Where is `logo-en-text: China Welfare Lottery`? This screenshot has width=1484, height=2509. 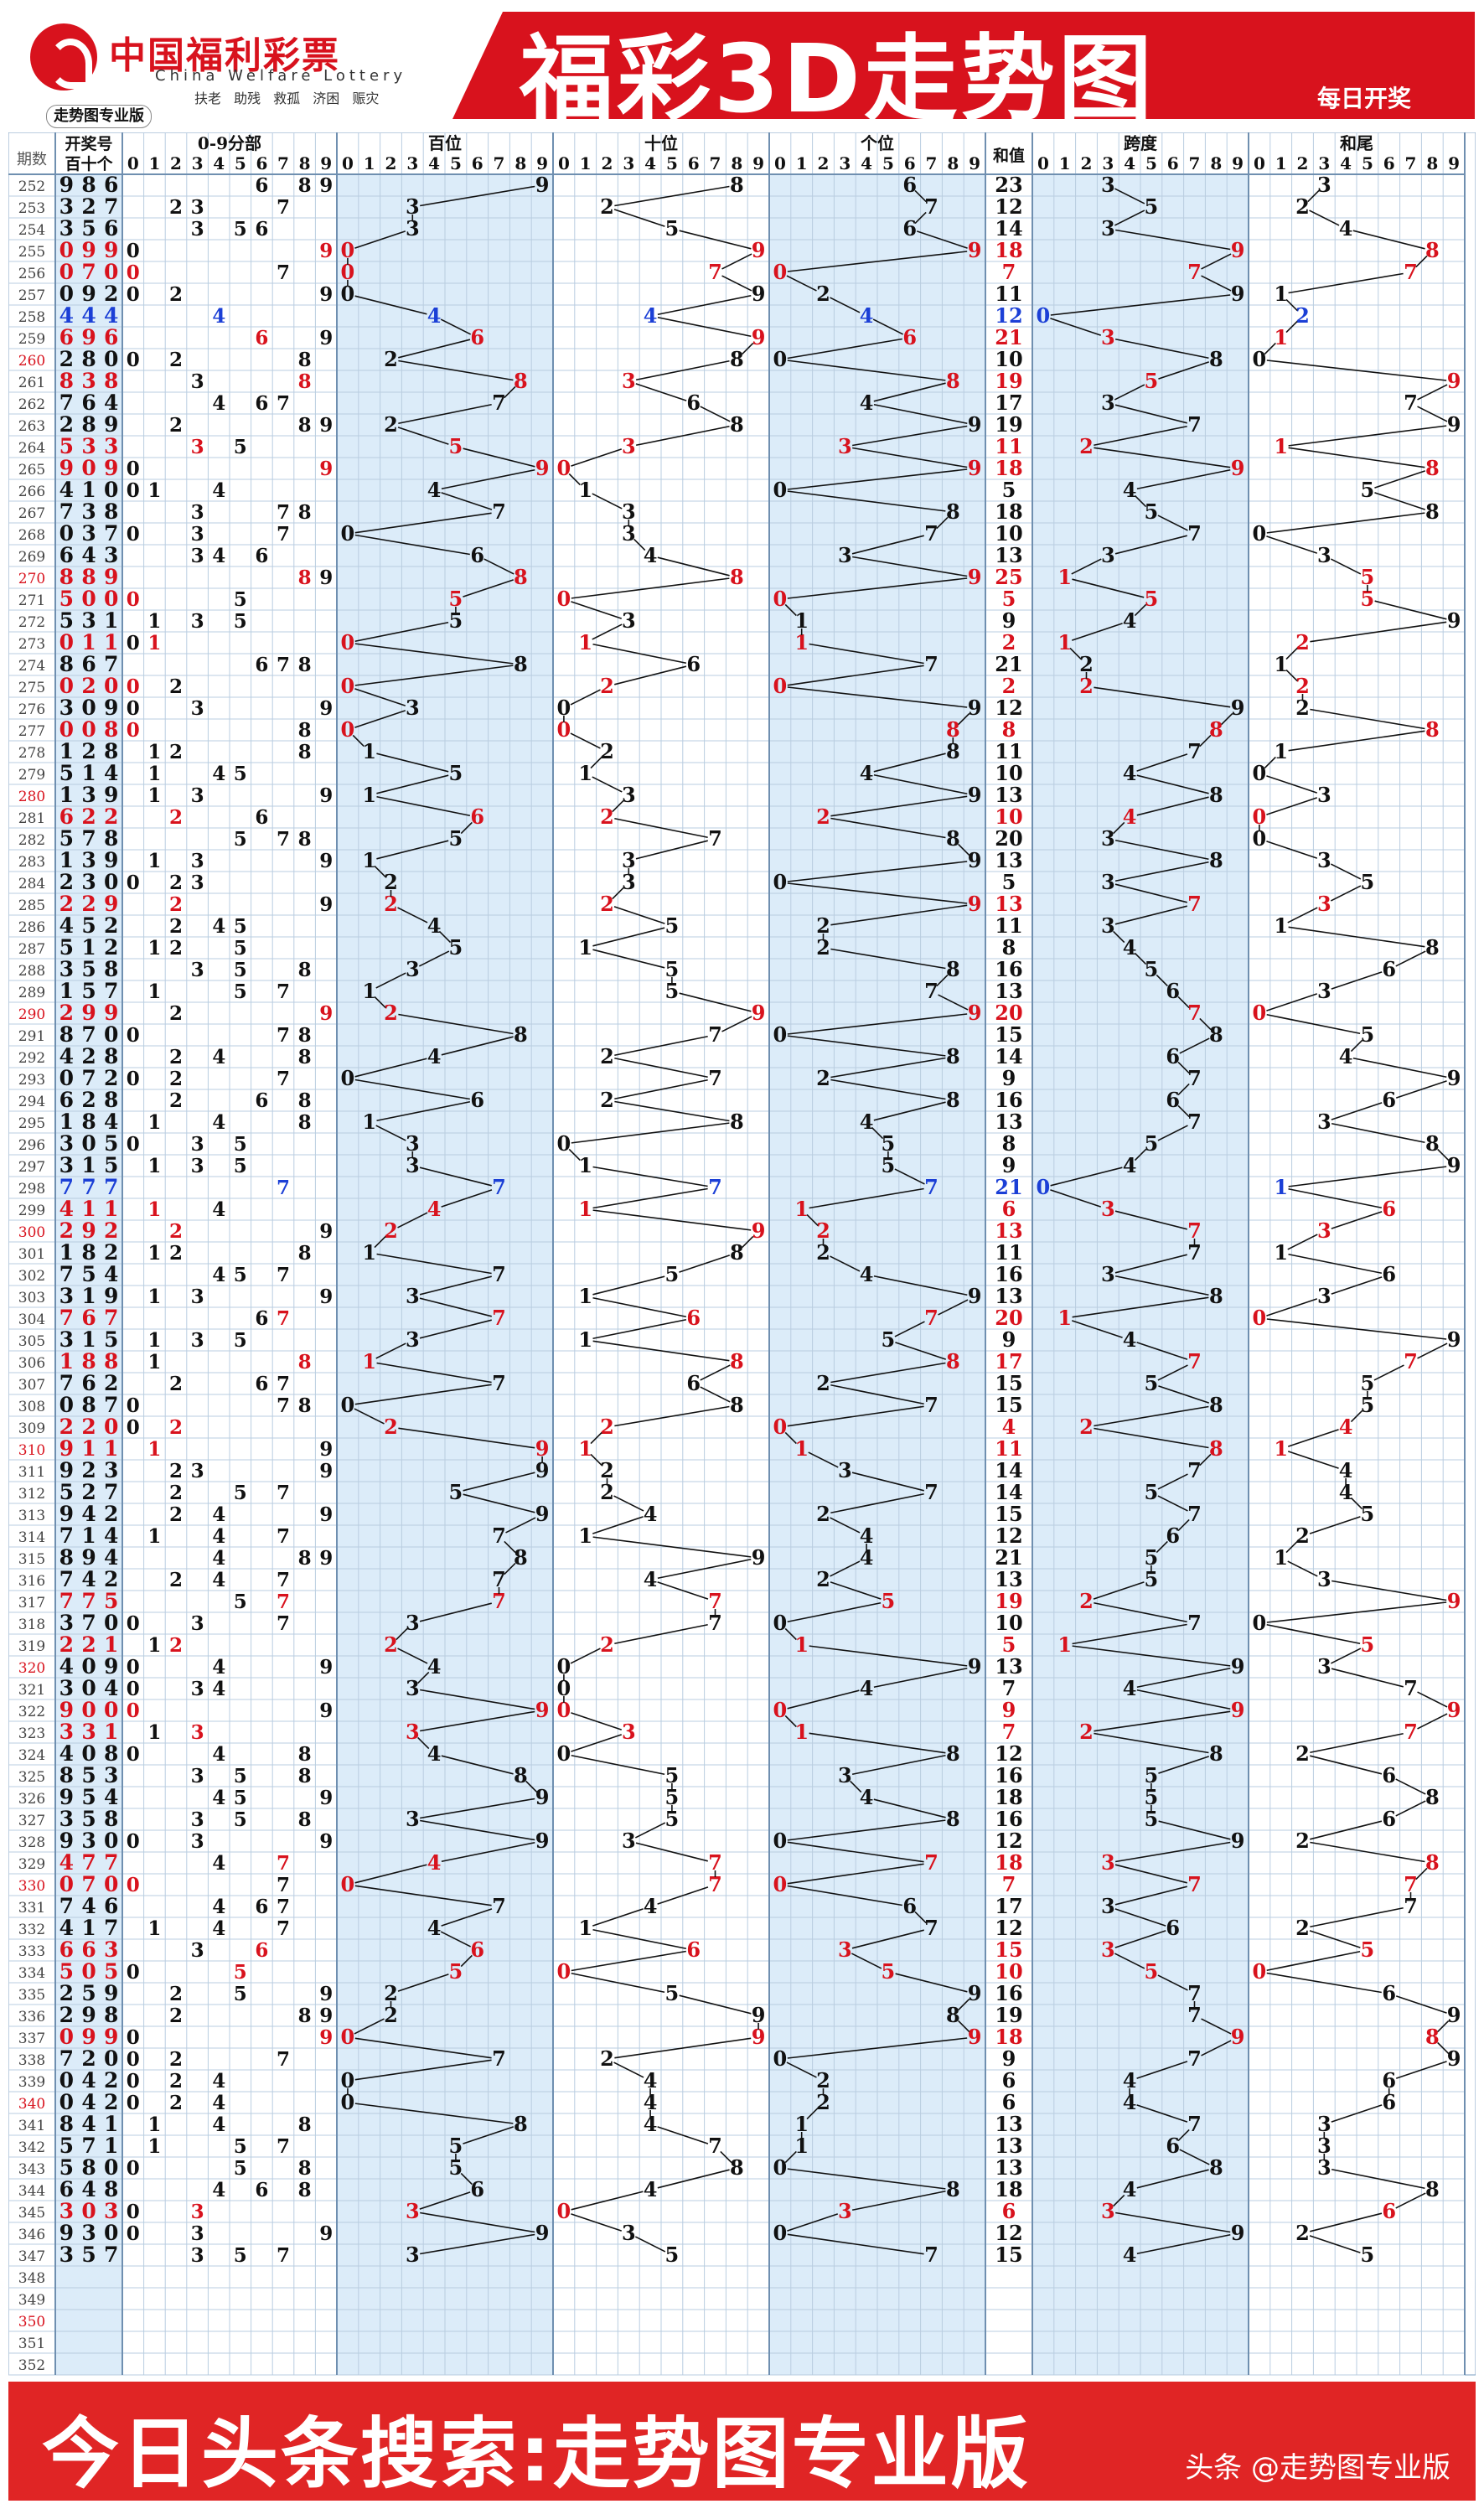
logo-en-text: China Welfare Lottery is located at coordinates (281, 76).